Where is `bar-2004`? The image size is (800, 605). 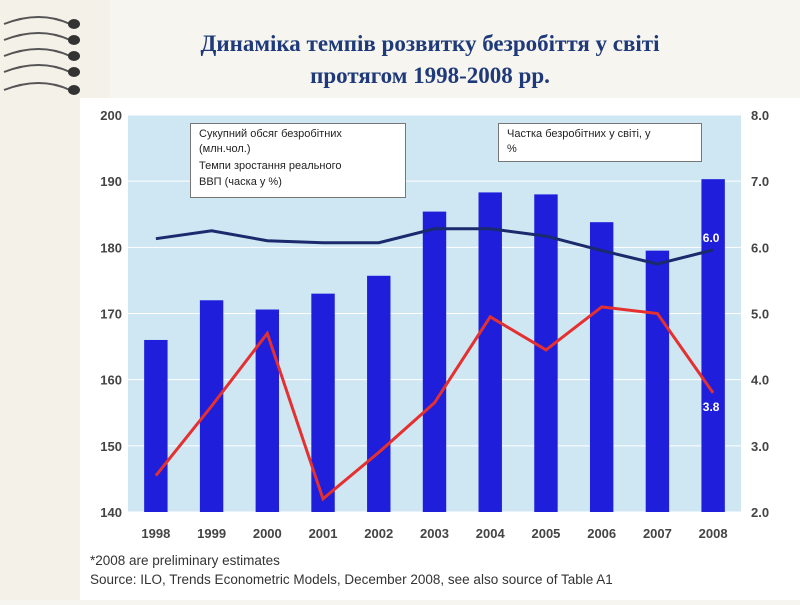 bar-2004 is located at coordinates (490, 352).